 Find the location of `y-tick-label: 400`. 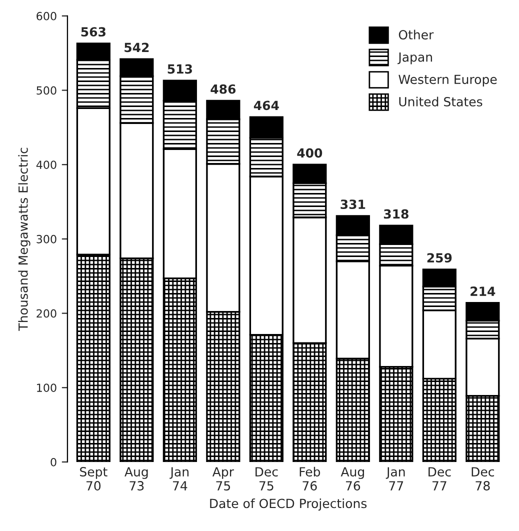

y-tick-label: 400 is located at coordinates (46, 164).